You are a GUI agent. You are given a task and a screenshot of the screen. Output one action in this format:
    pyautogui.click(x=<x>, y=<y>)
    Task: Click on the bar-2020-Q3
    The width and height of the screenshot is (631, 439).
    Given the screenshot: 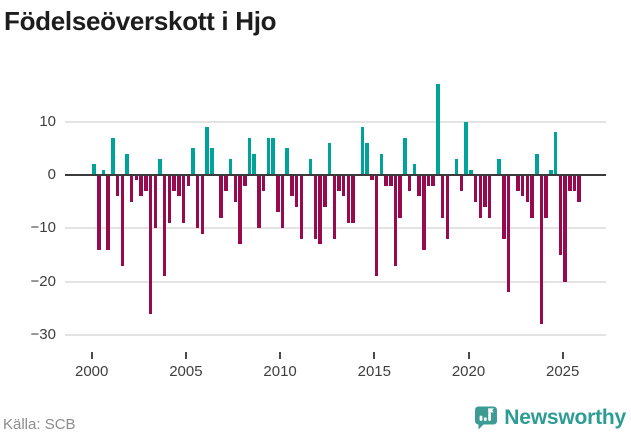 What is the action you would take?
    pyautogui.click(x=480, y=196)
    